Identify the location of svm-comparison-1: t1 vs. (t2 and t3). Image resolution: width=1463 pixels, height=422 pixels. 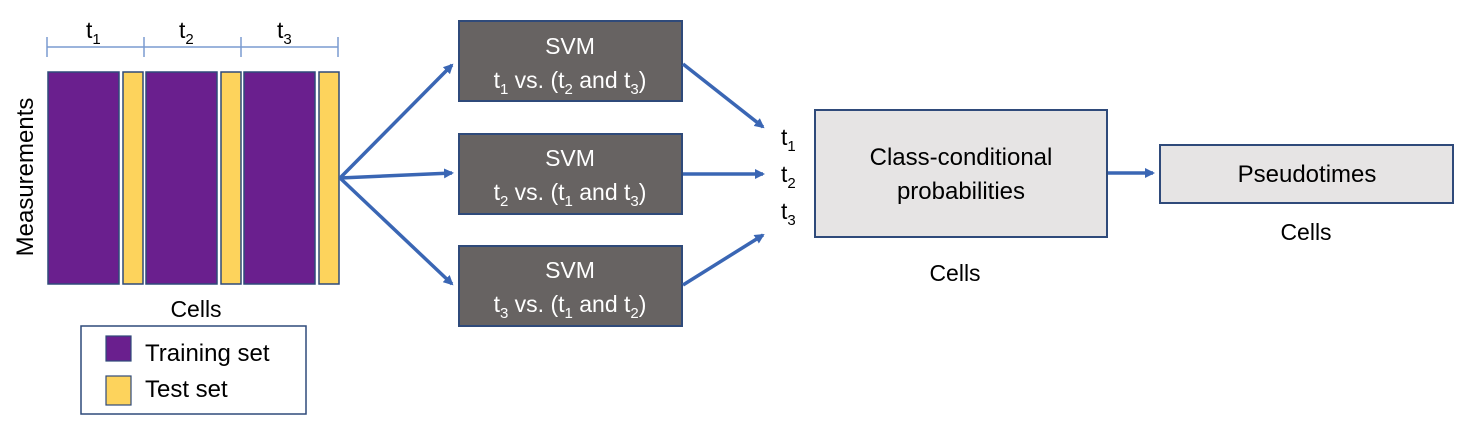
(570, 82).